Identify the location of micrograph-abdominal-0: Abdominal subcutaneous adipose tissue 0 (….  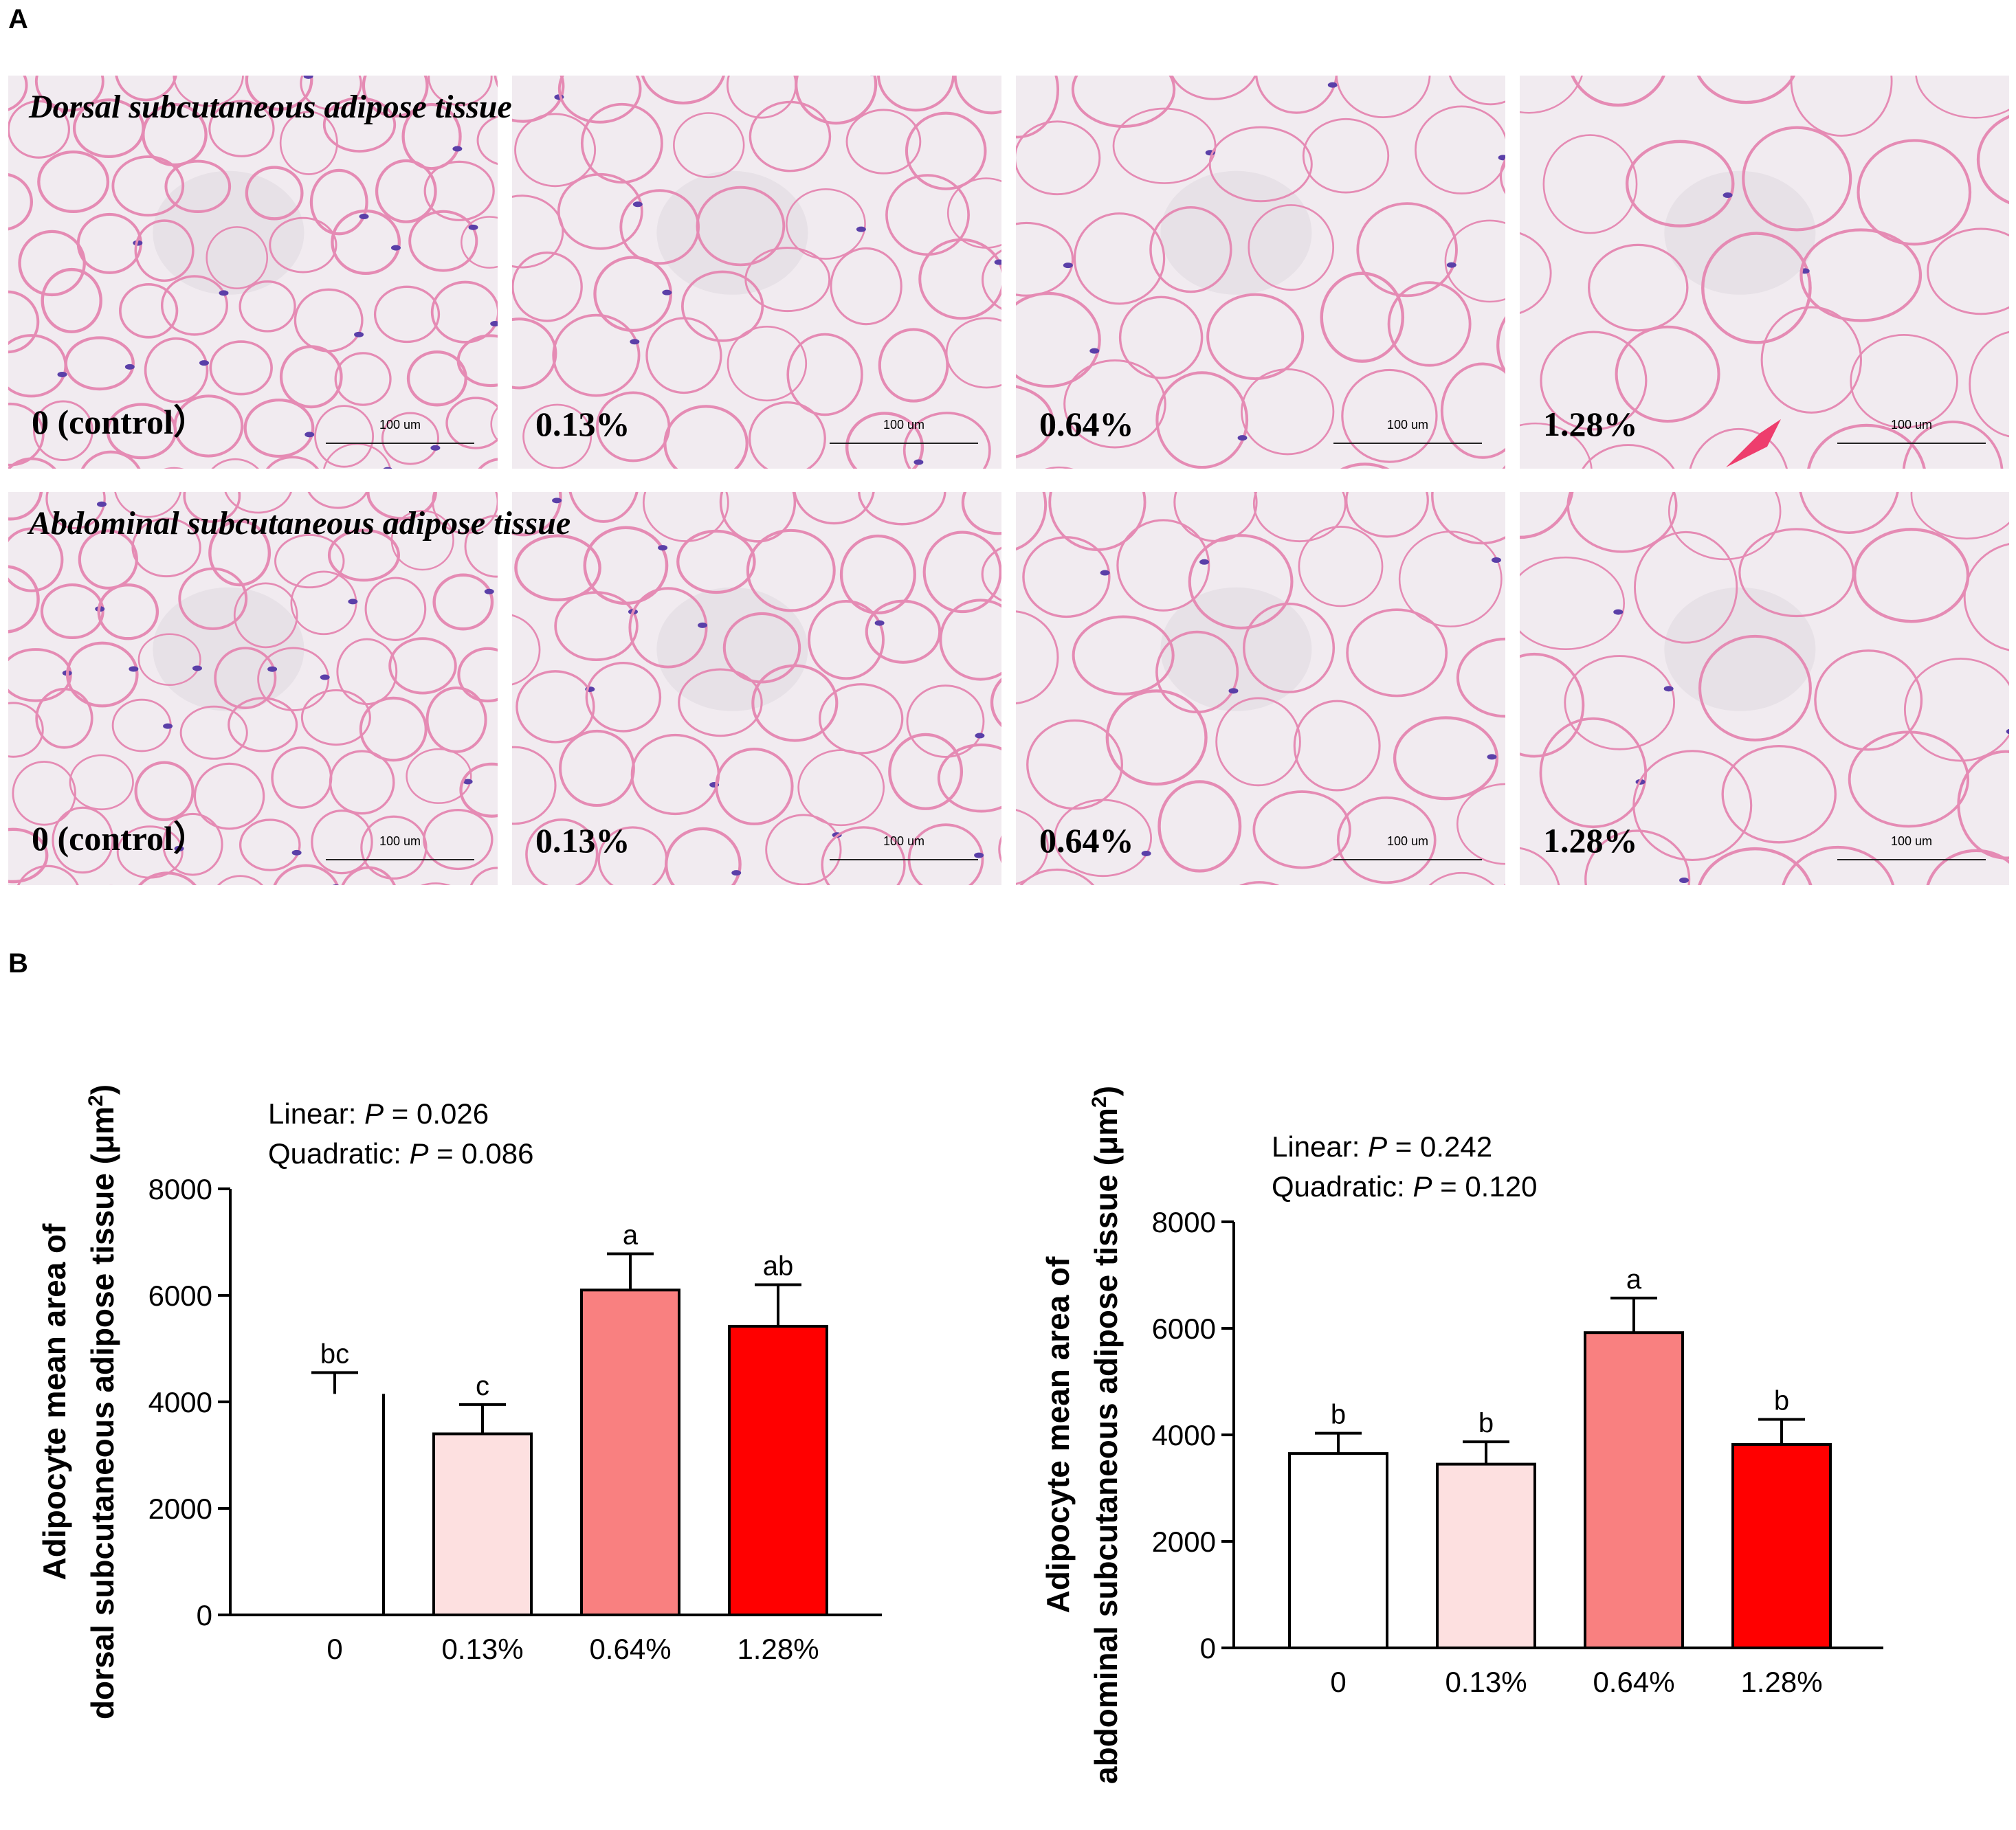
(289, 688).